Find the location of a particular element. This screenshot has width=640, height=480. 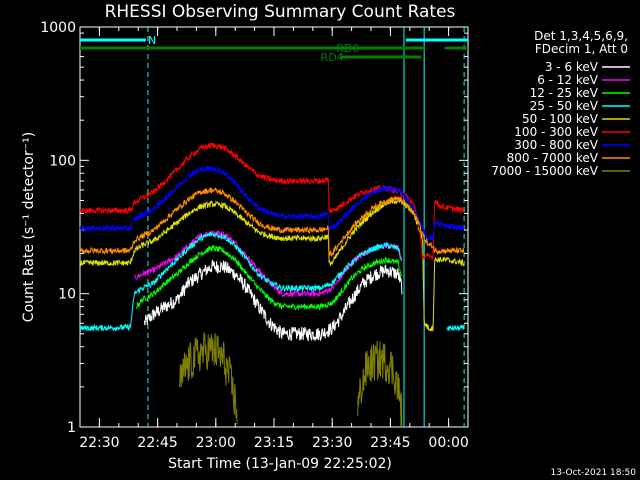

legend-header-line-2: FDecim 1, Att 0 is located at coordinates (581, 49).